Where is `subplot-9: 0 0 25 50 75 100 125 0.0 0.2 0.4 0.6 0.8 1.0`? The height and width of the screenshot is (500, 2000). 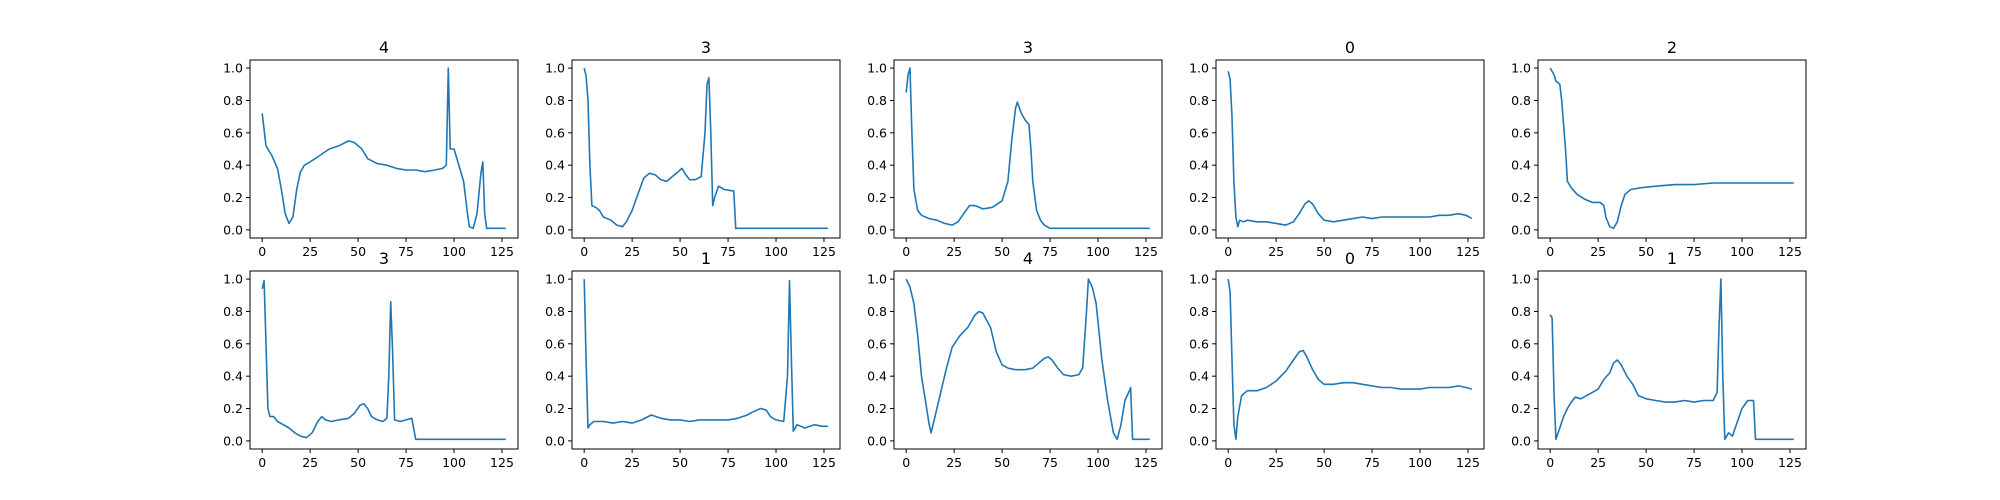
subplot-9: 0 0 25 50 75 100 125 0.0 0.2 0.4 0.6 0.8 1.0 is located at coordinates (1337, 359).